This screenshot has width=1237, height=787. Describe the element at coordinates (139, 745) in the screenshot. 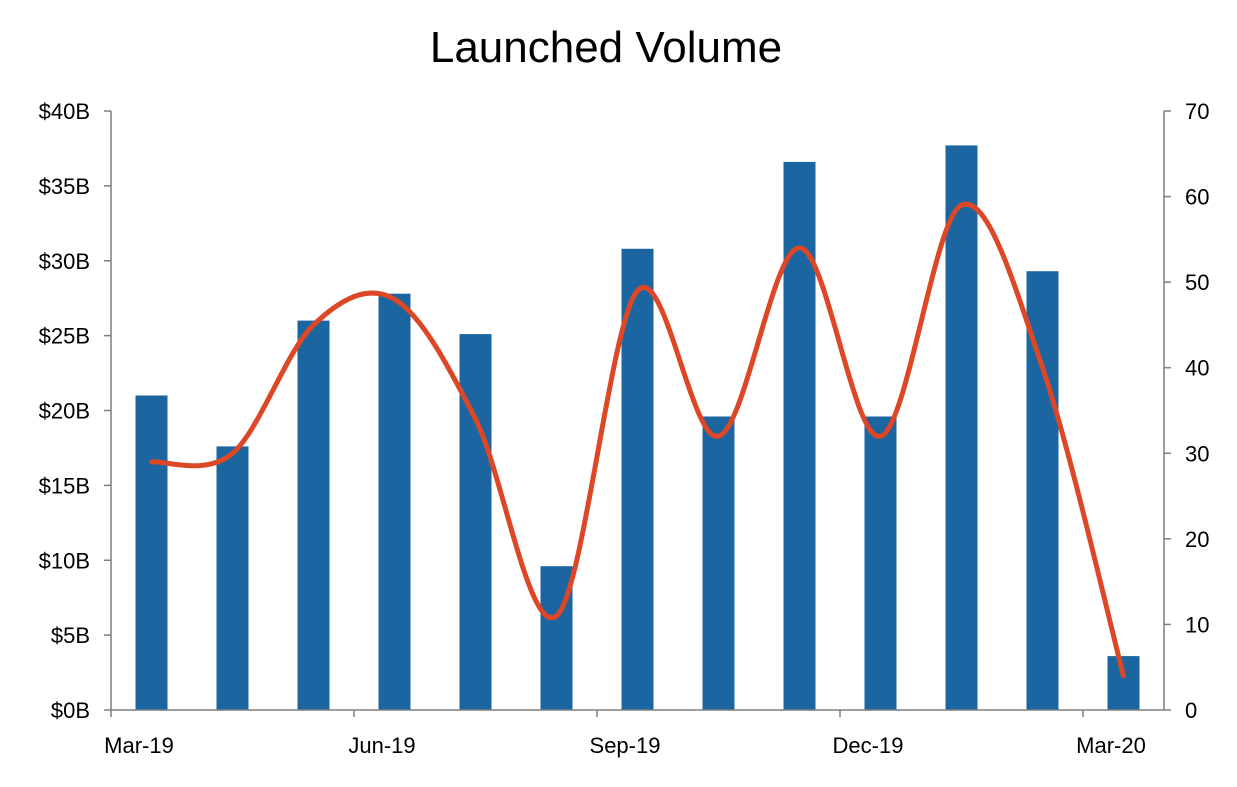

I see `x-tick-label-0: Mar-19` at that location.